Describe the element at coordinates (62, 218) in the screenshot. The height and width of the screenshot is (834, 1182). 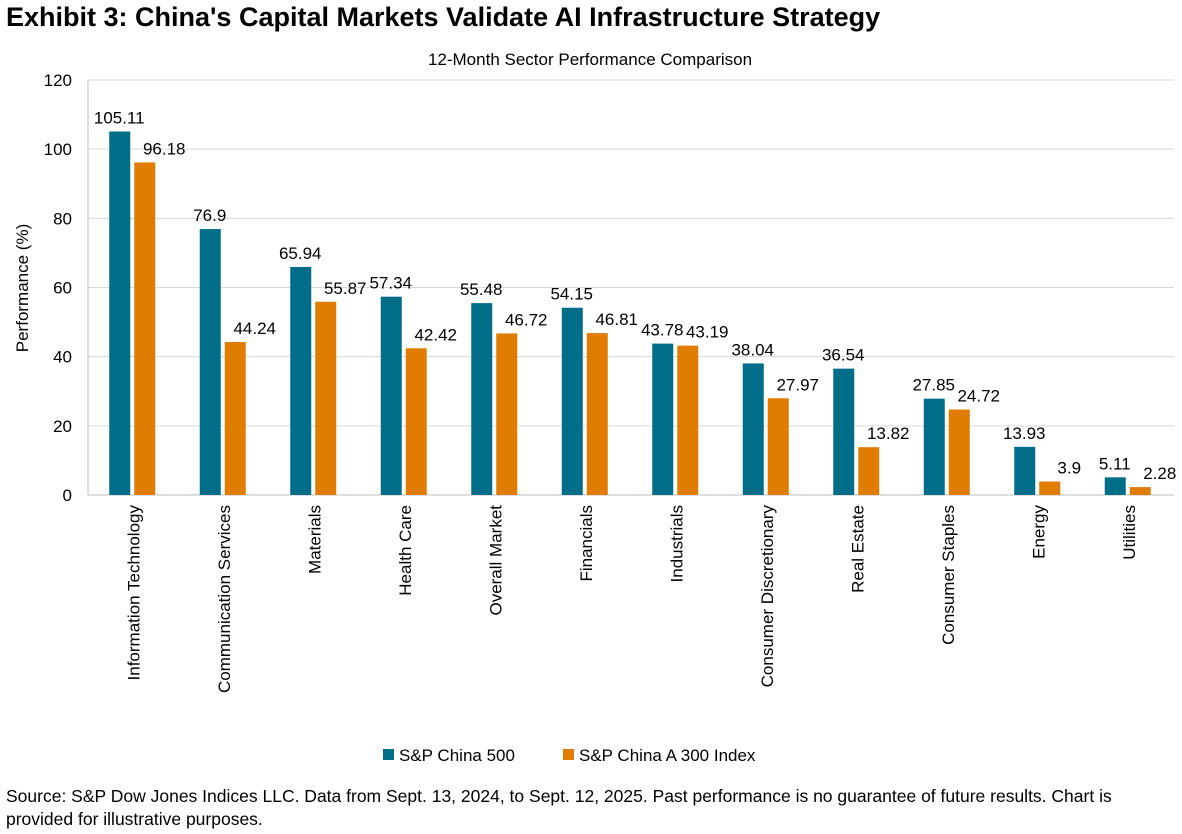
I see `y-tick-label: 80` at that location.